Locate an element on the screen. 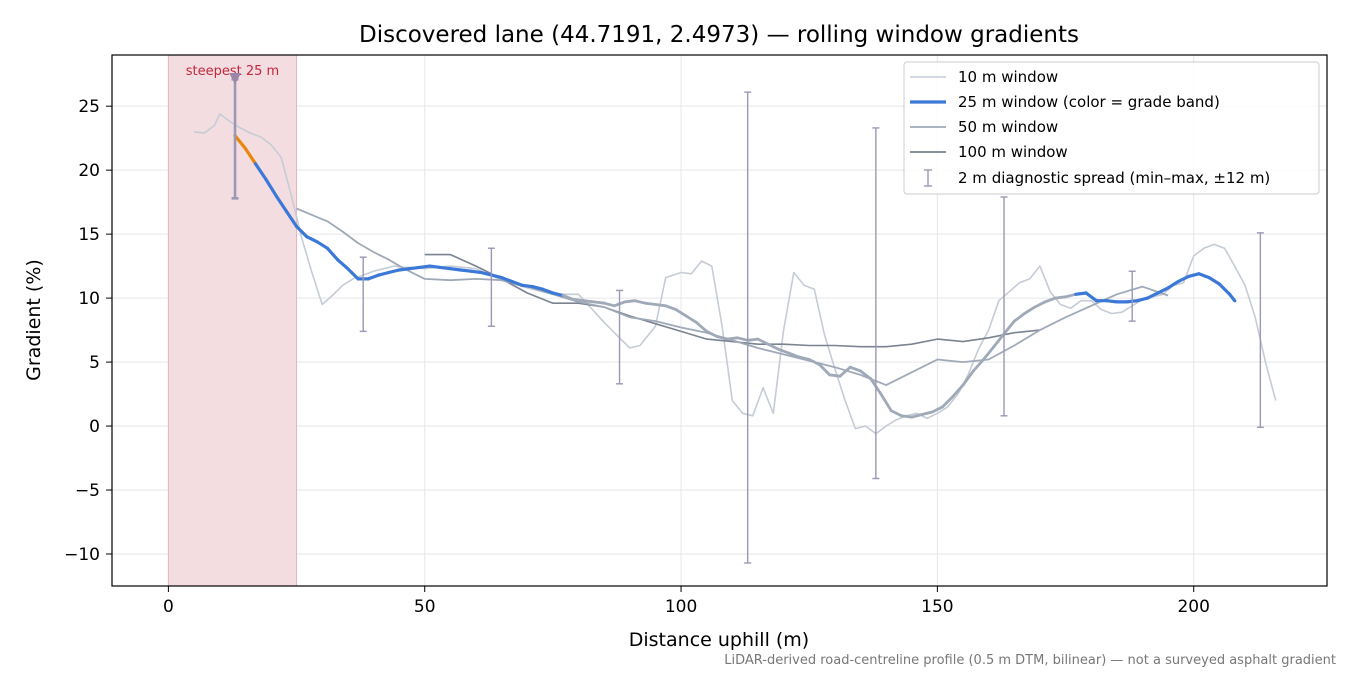 Image resolution: width=1350 pixels, height=675 pixels. steepest-window-highlight: steepest 25 m is located at coordinates (232, 320).